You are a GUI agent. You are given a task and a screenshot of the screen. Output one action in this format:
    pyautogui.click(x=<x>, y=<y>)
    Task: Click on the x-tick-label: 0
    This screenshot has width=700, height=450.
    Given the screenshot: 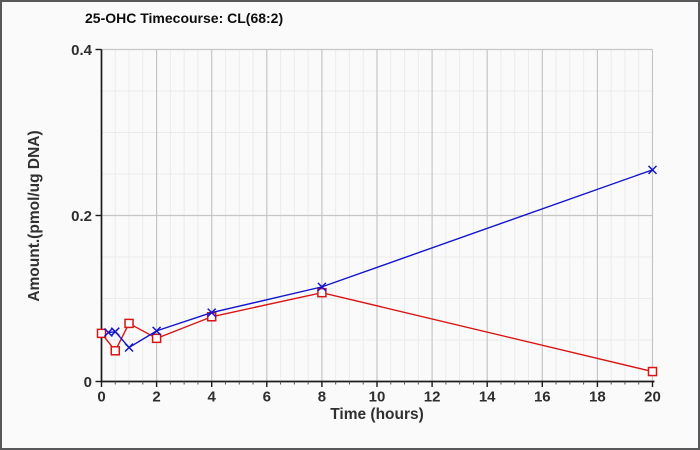 What is the action you would take?
    pyautogui.click(x=101, y=397)
    